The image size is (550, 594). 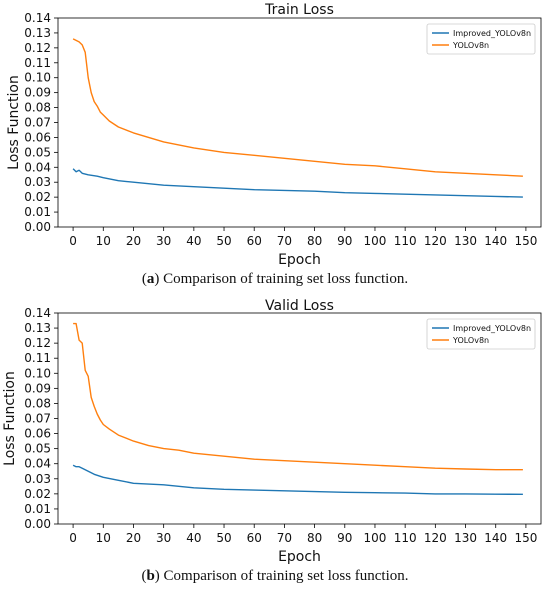 I want to click on caption-a-label: a, so click(x=150, y=279).